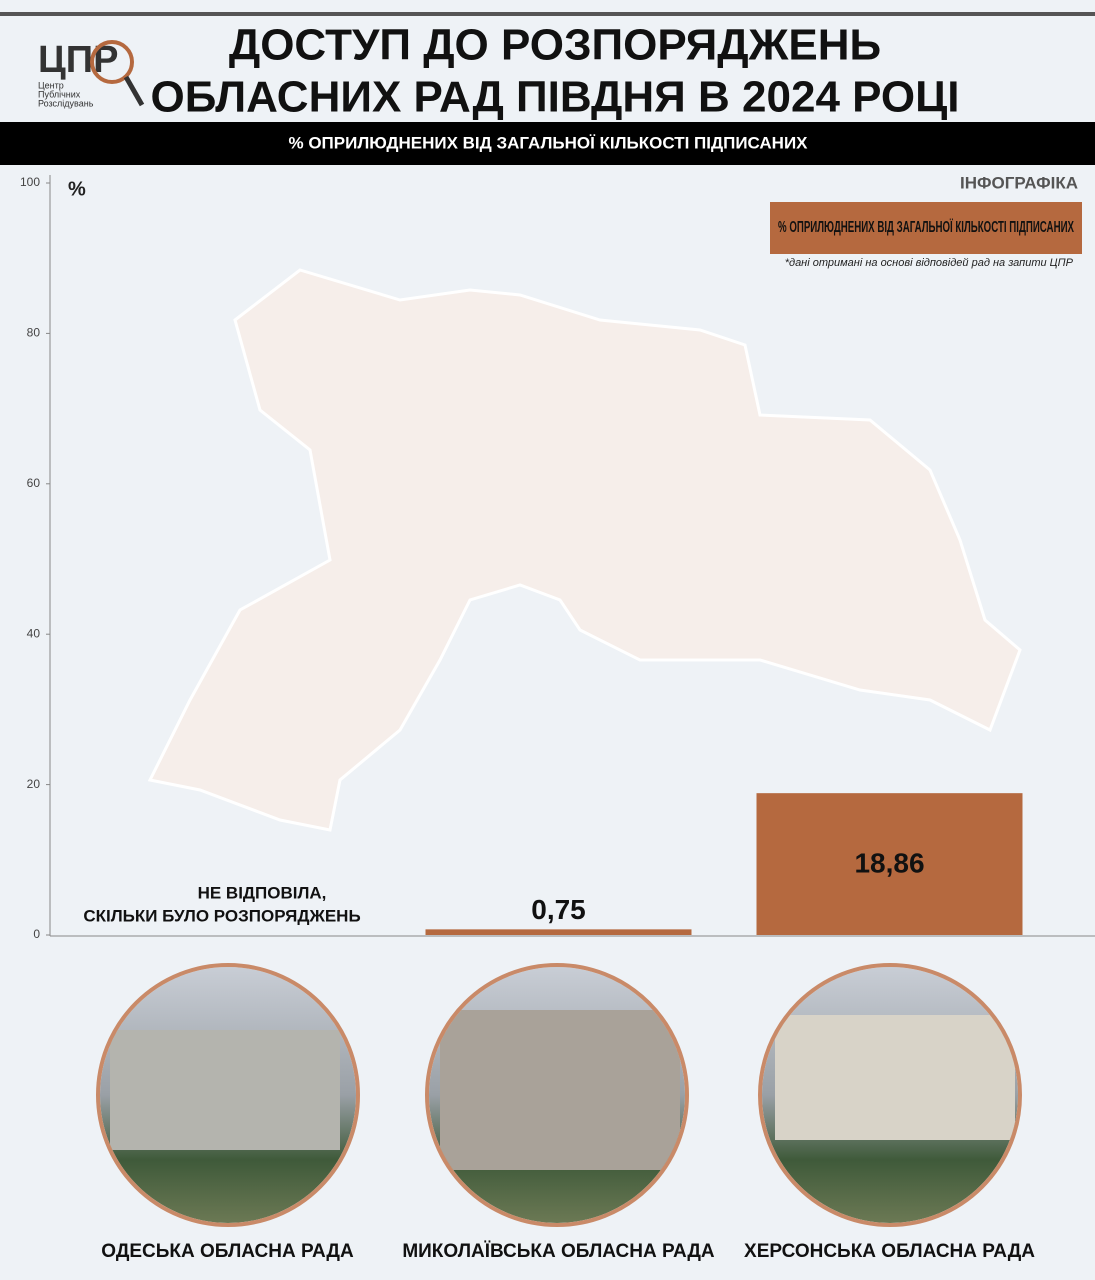 The width and height of the screenshot is (1095, 1280). I want to click on y-tick-label: 0, so click(36, 934).